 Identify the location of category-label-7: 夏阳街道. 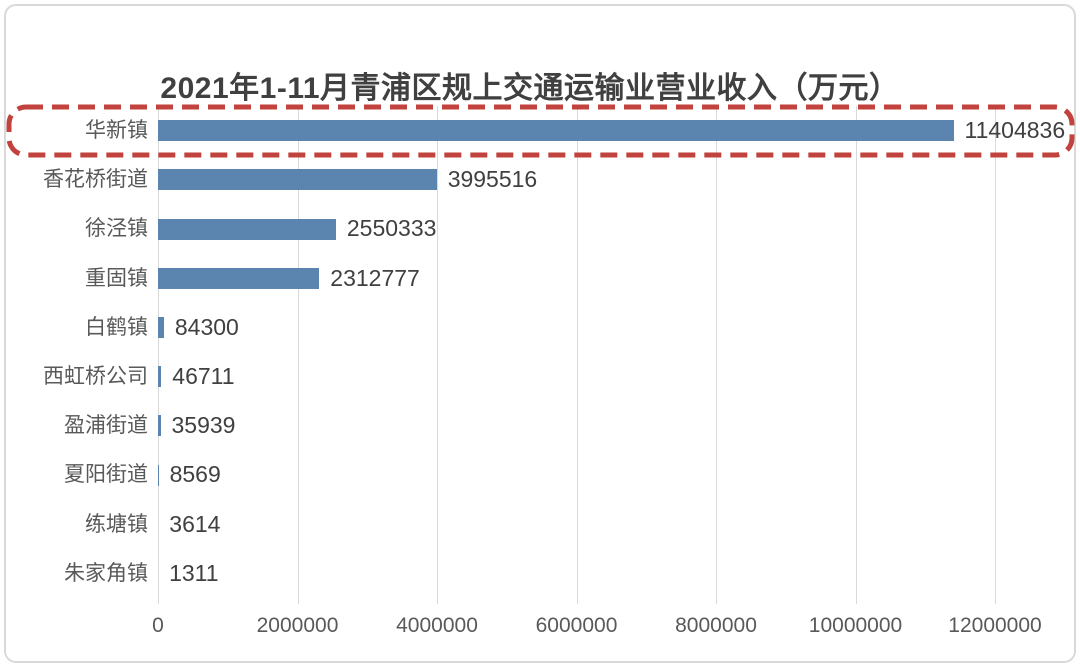
(106, 475).